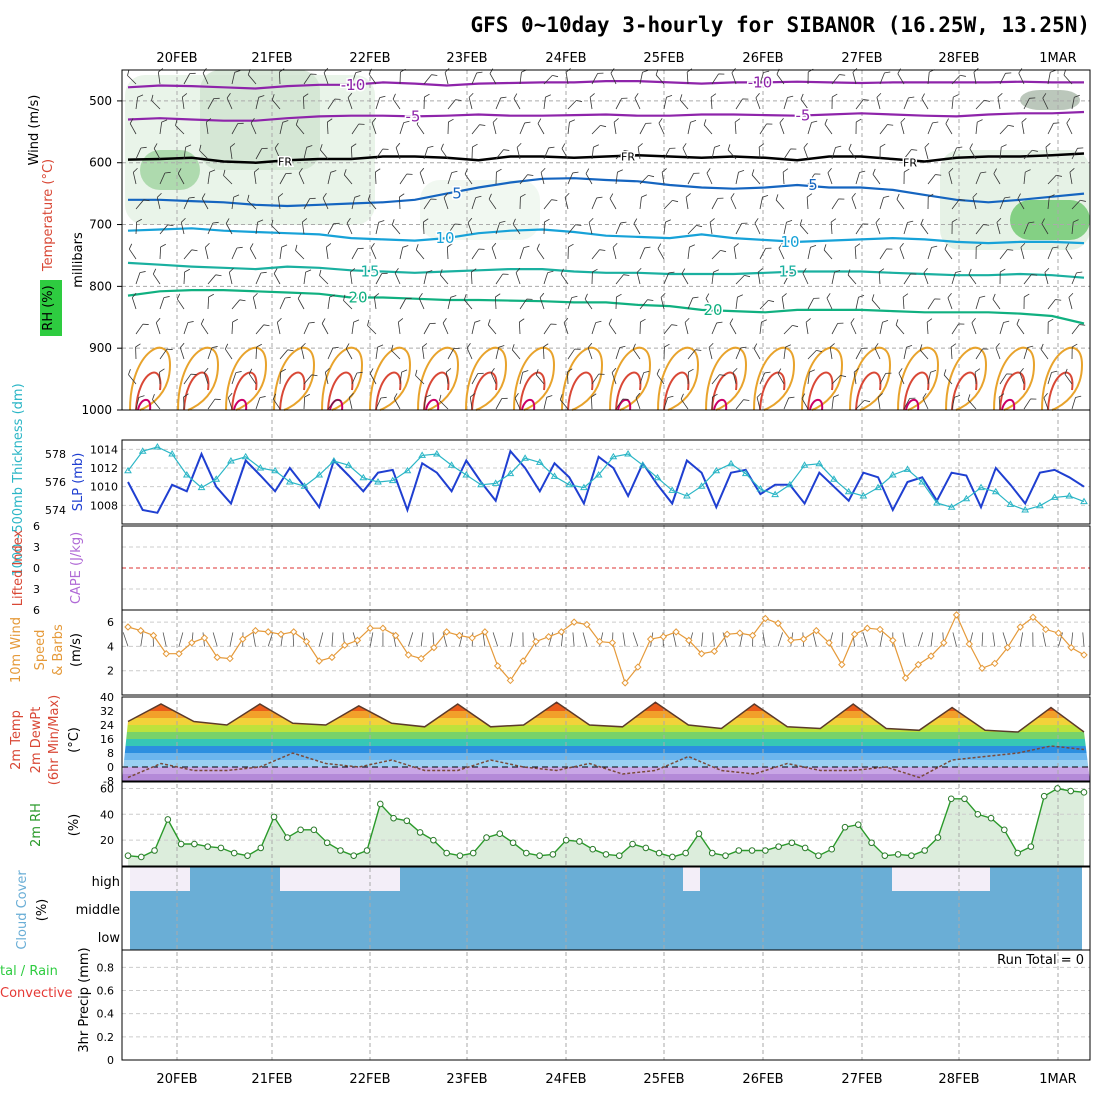 The image size is (1100, 1100). Describe the element at coordinates (293, 632) in the screenshot. I see `wind10m-marker` at that location.